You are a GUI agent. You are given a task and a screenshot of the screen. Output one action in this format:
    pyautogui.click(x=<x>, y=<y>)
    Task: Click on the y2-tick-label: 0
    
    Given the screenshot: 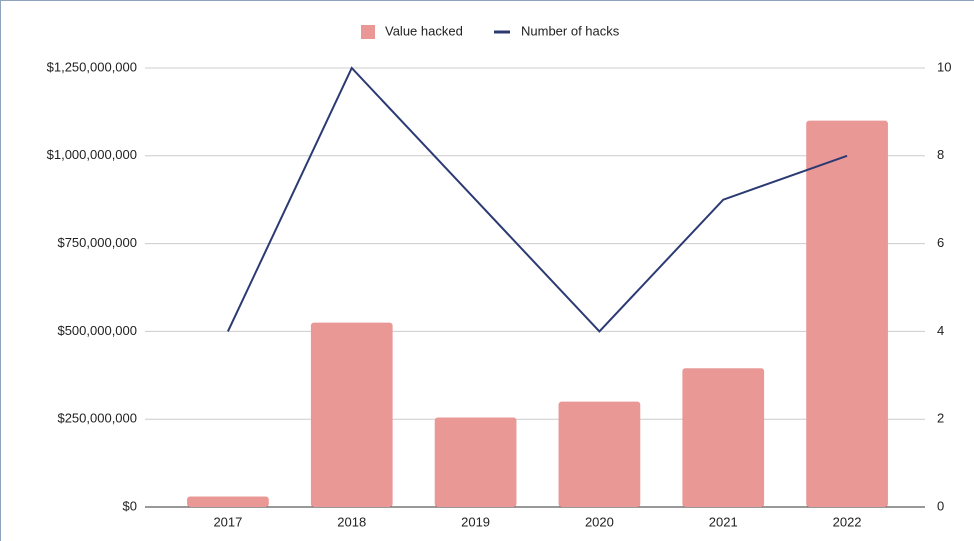 What is the action you would take?
    pyautogui.click(x=940, y=505)
    